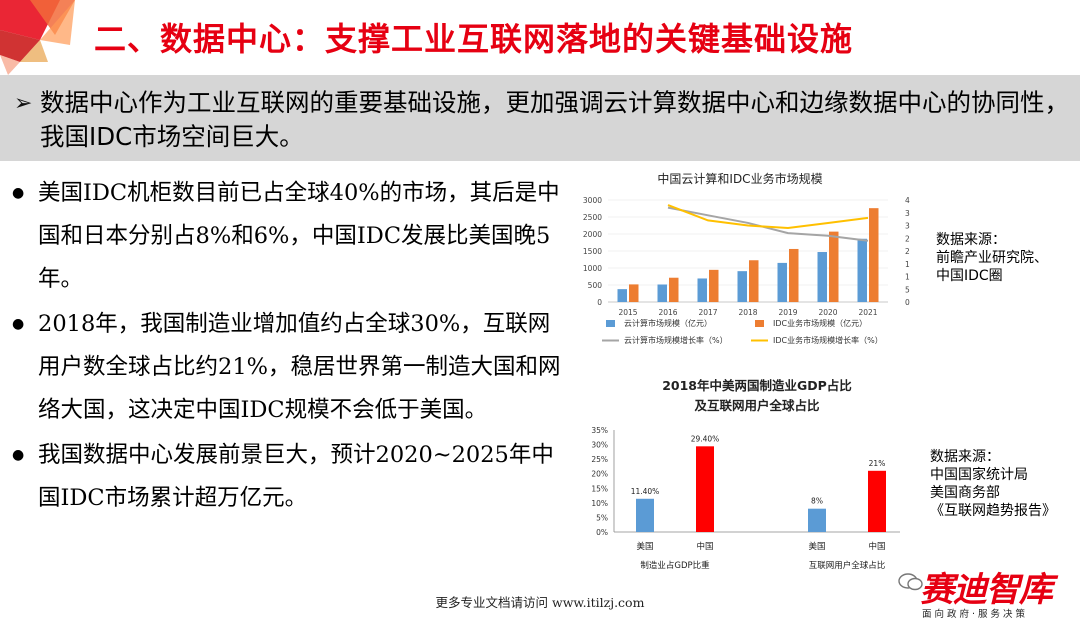  I want to click on y-tick-label: 1000, so click(592, 268).